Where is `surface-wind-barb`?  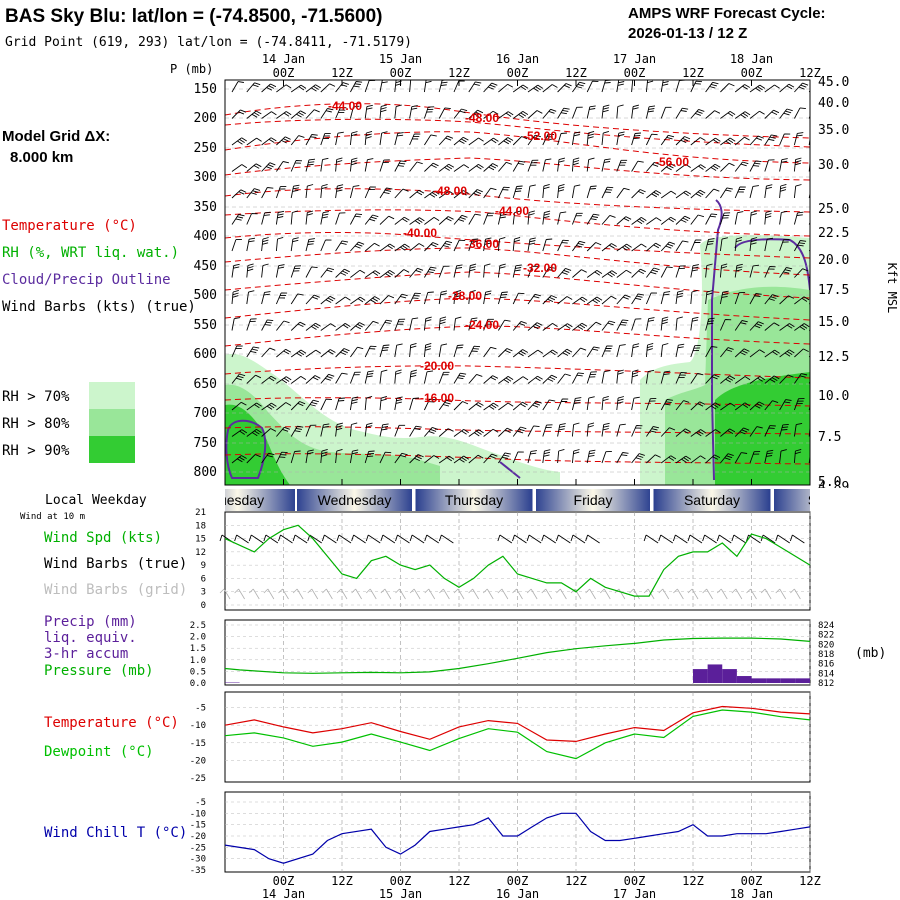 surface-wind-barb is located at coordinates (446, 539).